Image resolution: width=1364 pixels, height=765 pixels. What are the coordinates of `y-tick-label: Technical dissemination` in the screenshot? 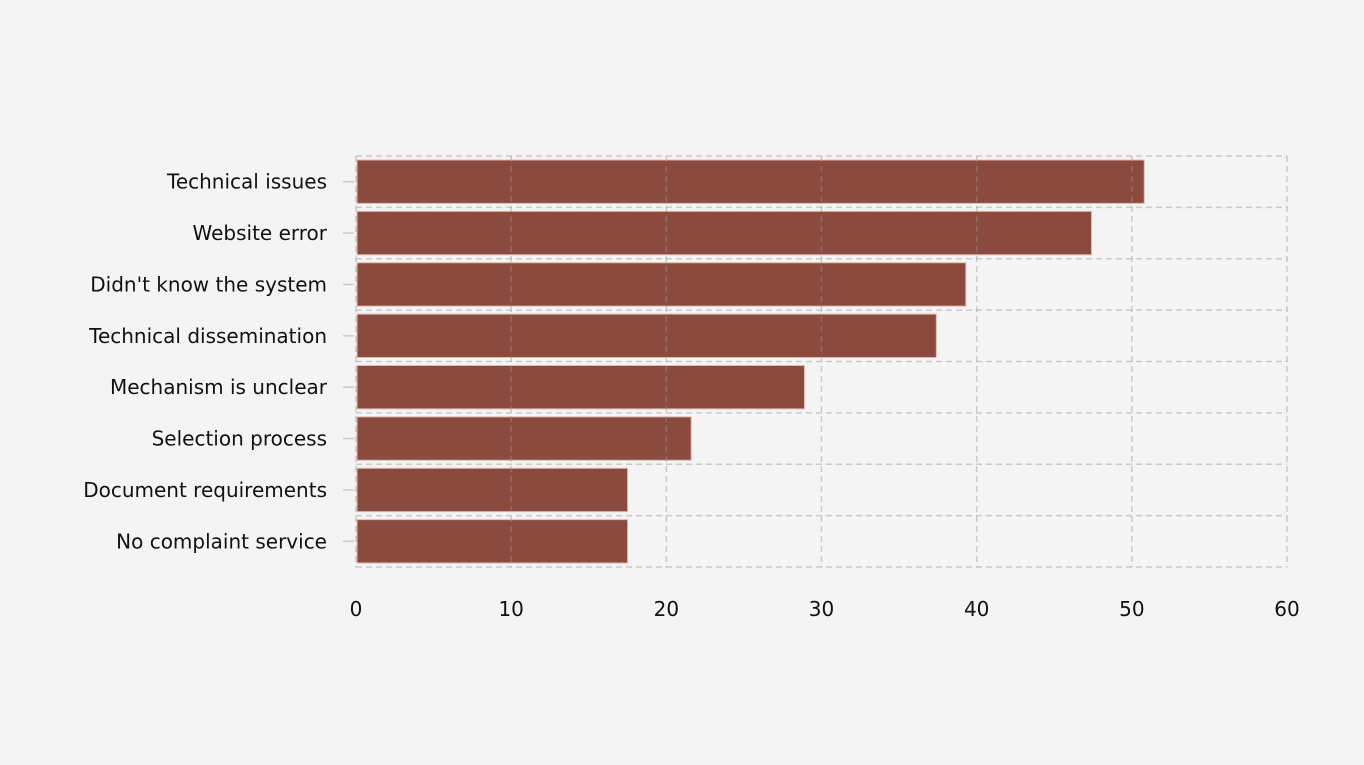 It's located at (207, 336).